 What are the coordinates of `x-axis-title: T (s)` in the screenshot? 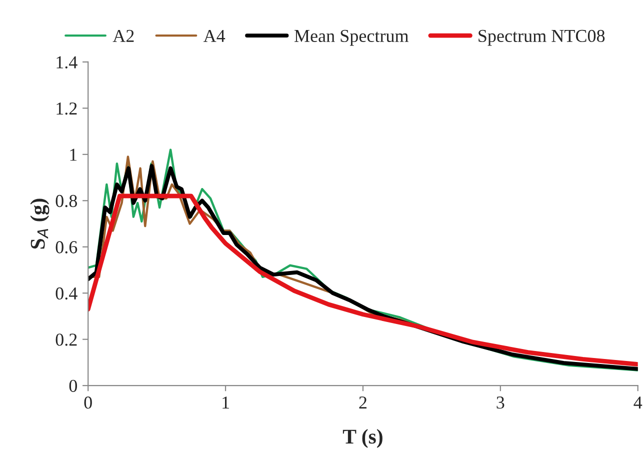 It's located at (362, 438).